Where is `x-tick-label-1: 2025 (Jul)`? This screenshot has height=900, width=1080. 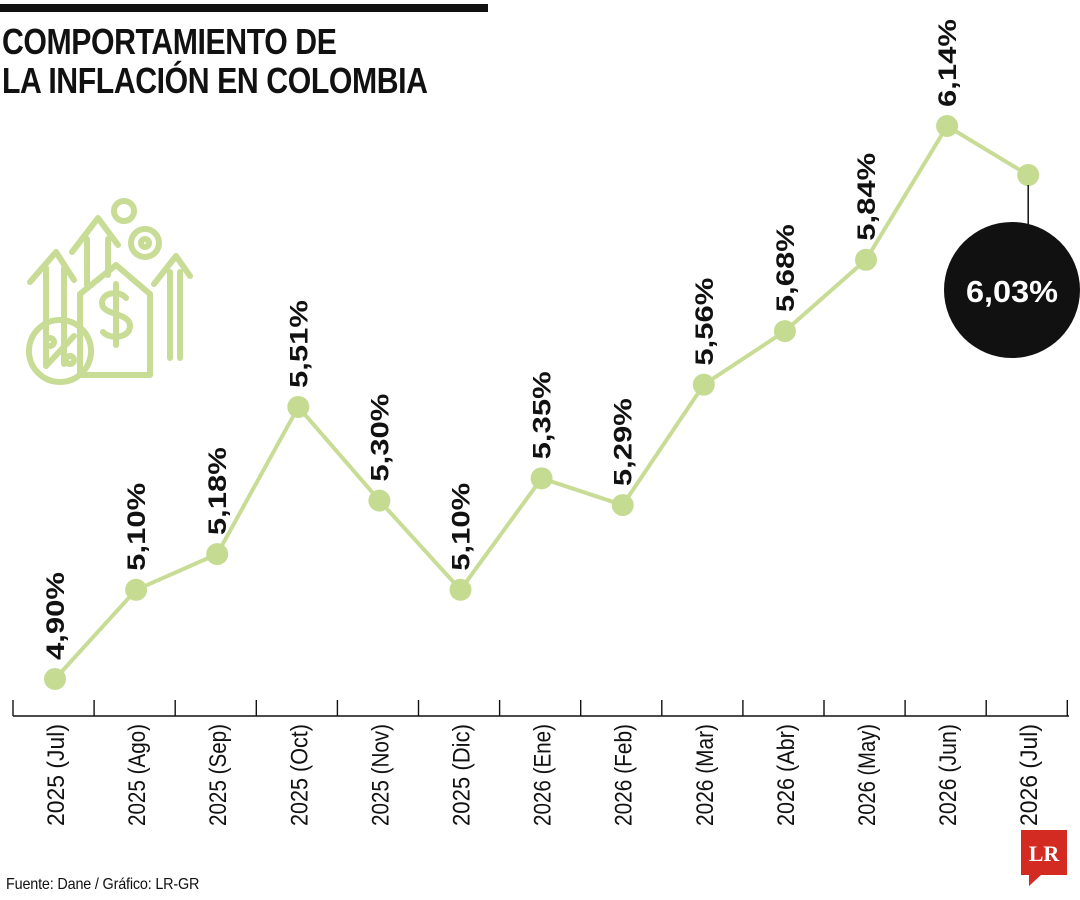 x-tick-label-1: 2025 (Jul) is located at coordinates (56, 775).